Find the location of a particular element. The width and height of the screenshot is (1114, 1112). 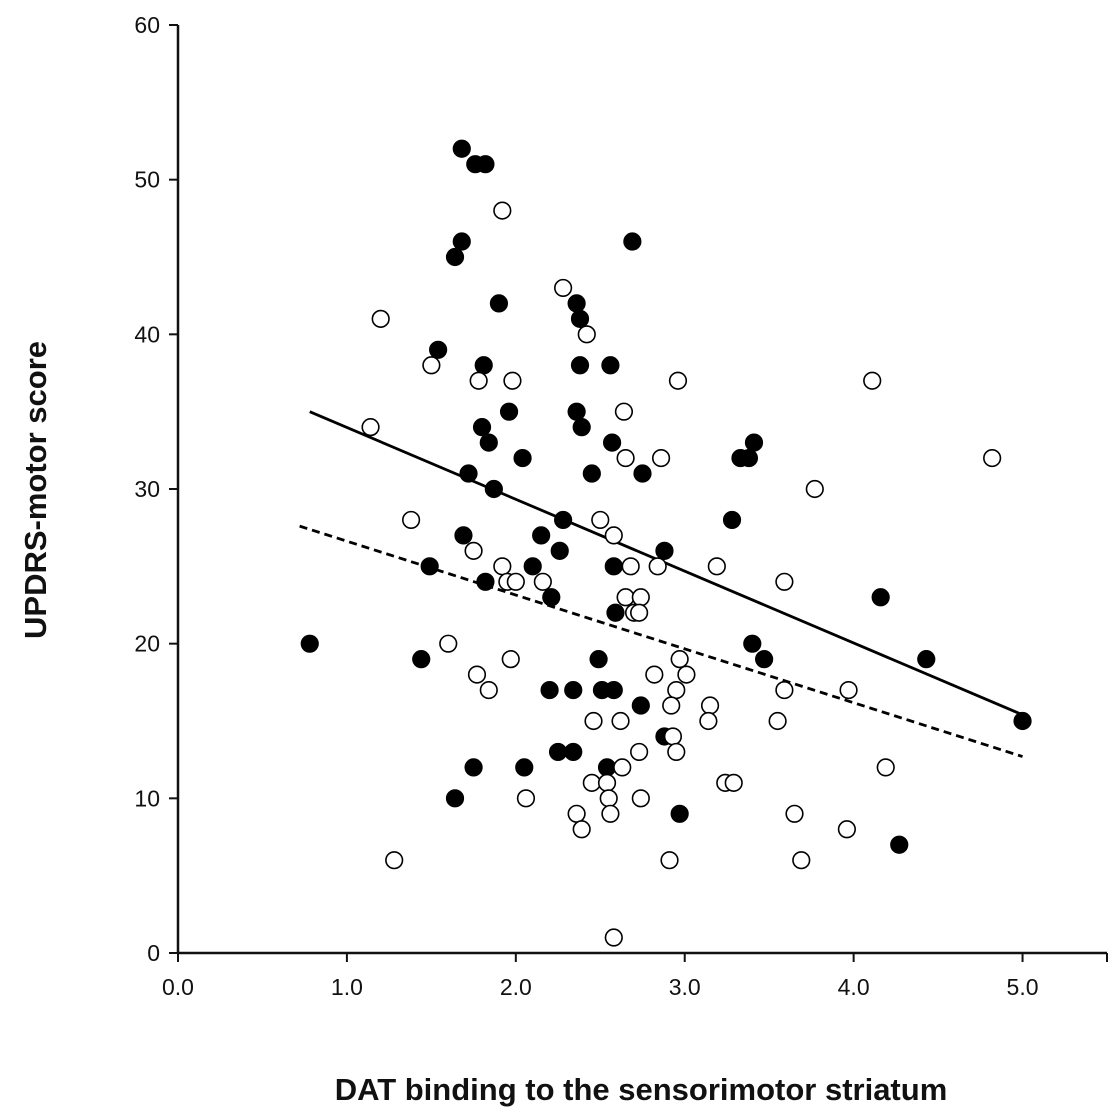

y-tick-label: 30 is located at coordinates (147, 489).